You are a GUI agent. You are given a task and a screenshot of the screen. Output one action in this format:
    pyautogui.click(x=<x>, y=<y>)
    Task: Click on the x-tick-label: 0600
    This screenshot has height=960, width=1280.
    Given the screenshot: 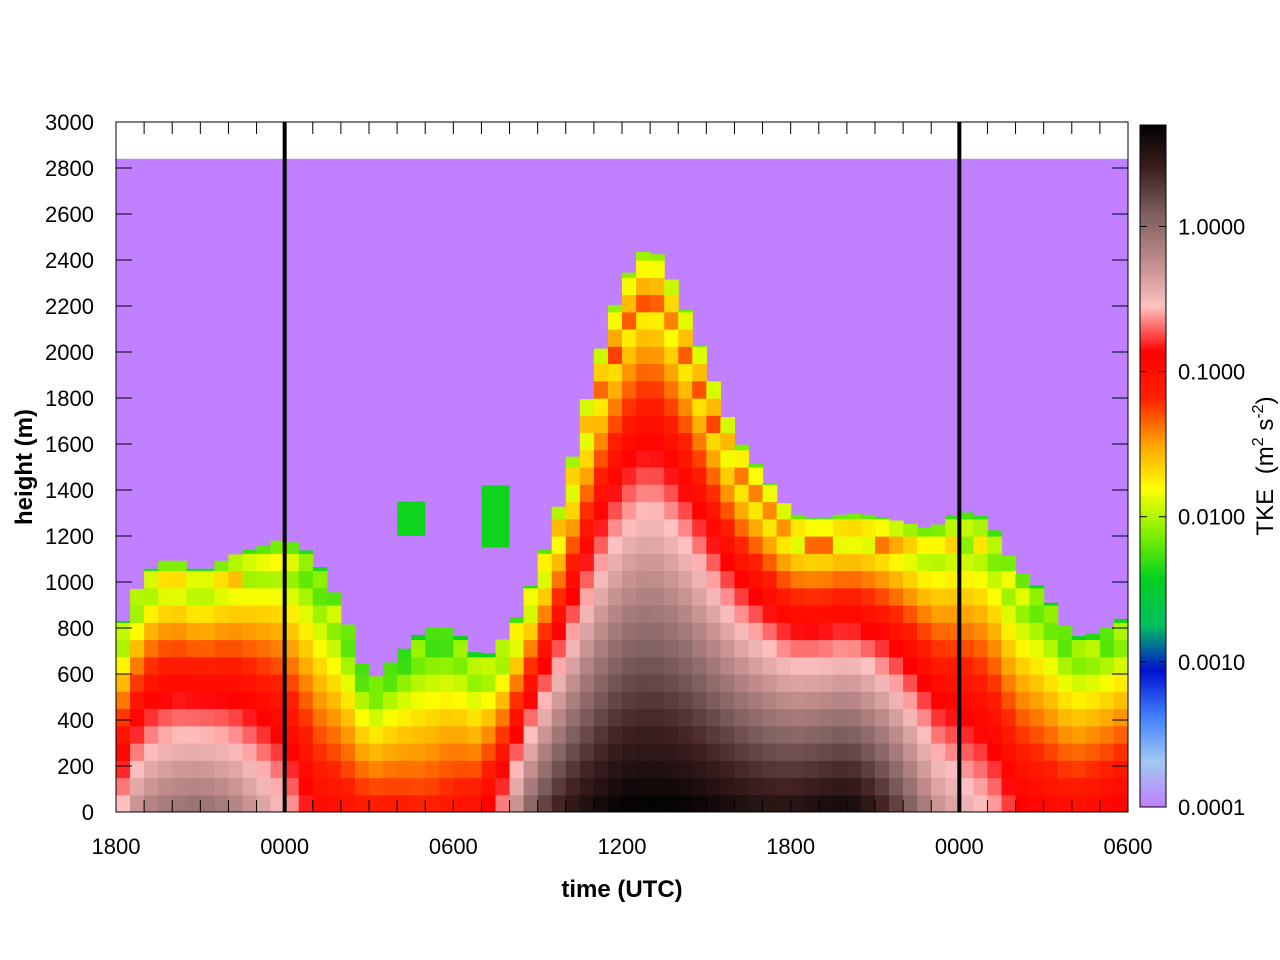 What is the action you would take?
    pyautogui.click(x=453, y=846)
    